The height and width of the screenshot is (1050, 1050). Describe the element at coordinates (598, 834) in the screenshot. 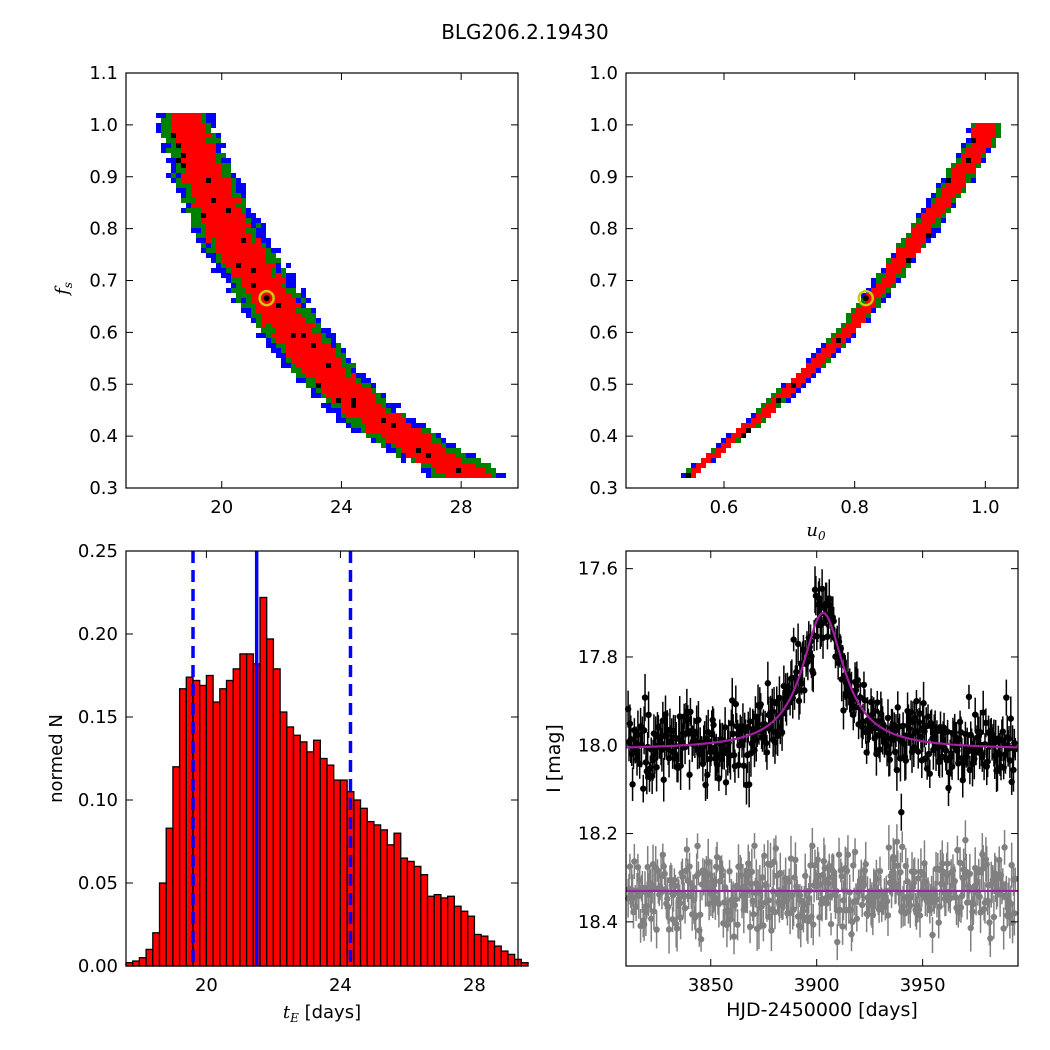

I see `y-tick-label: 18.2` at that location.